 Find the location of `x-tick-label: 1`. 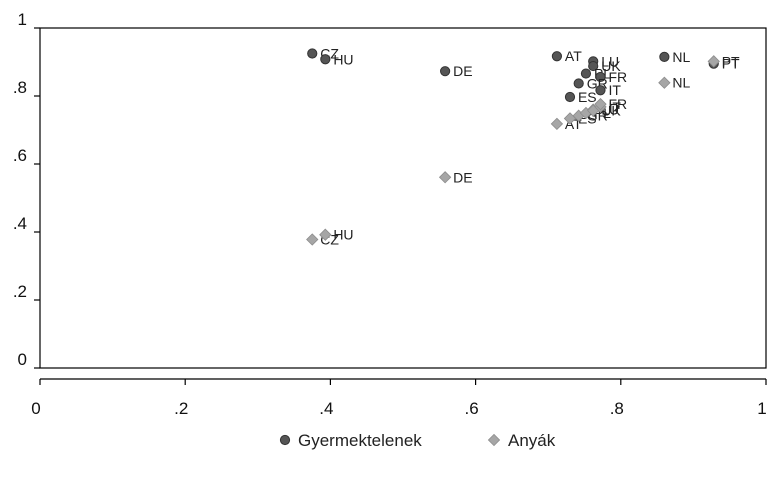

x-tick-label: 1 is located at coordinates (761, 408).